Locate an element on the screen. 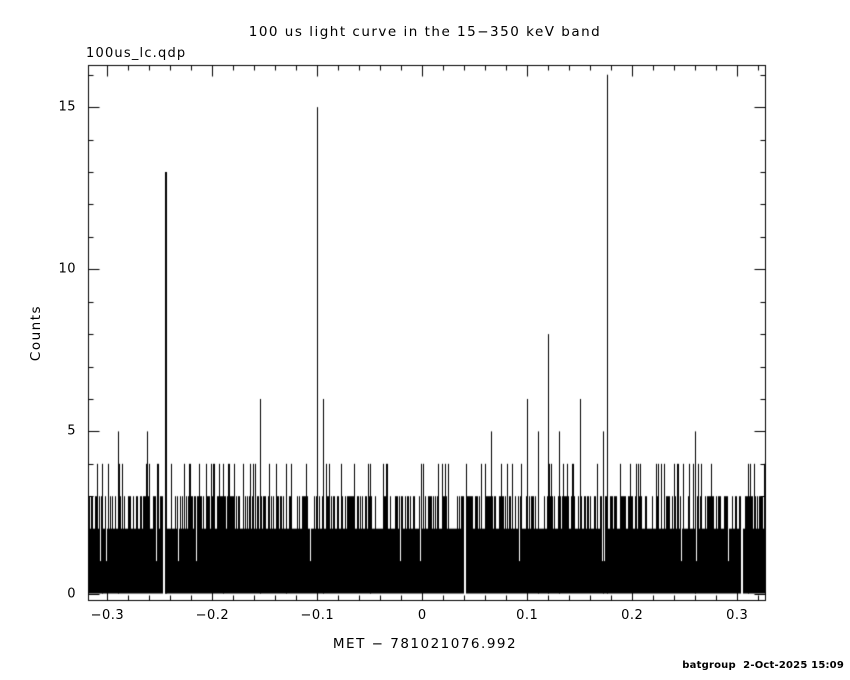  x-tick-label: −0.1 is located at coordinates (317, 615).